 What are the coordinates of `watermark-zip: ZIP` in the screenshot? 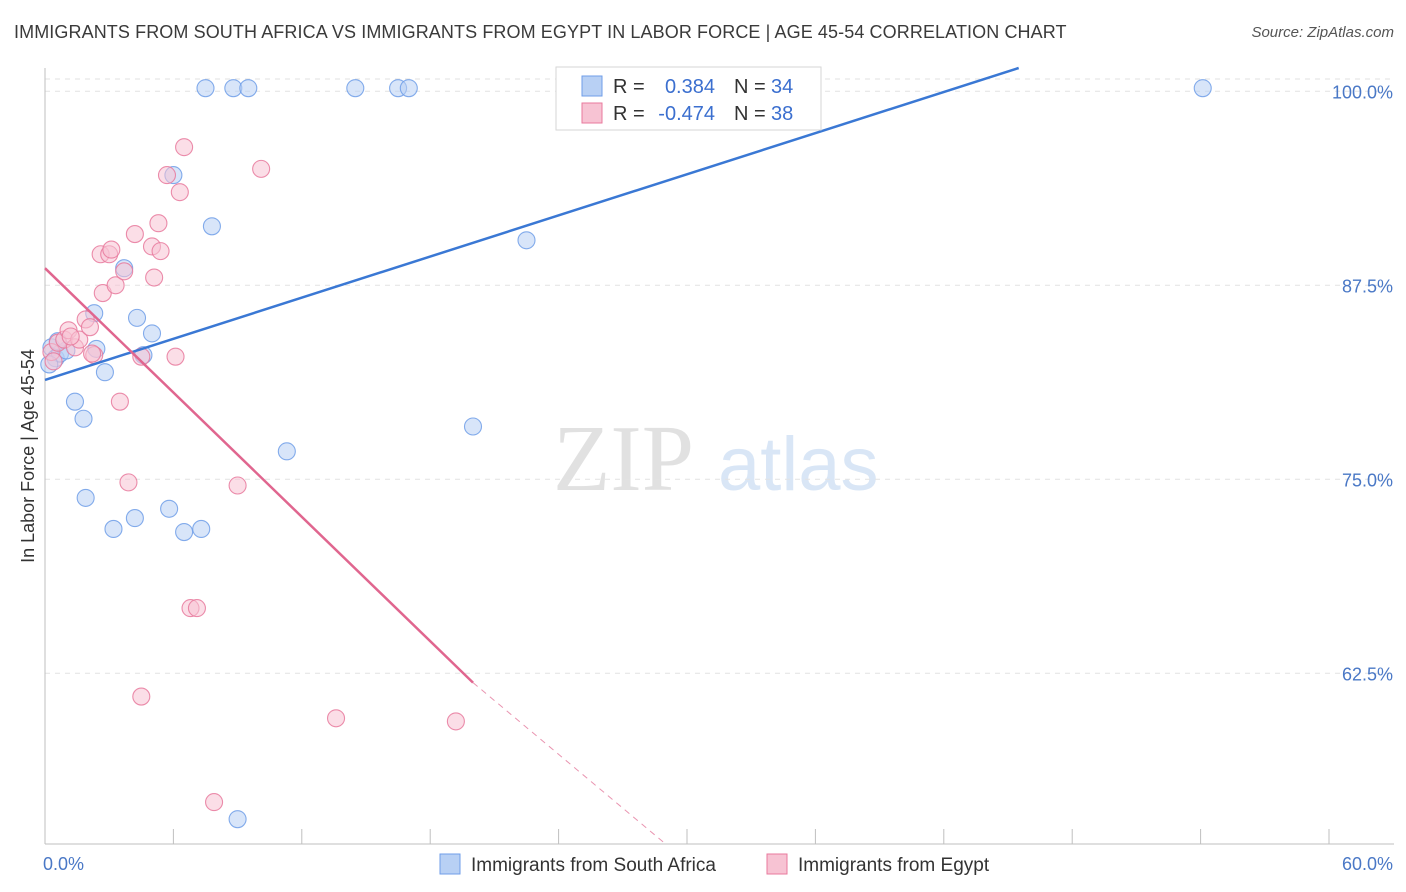 It's located at (623, 459).